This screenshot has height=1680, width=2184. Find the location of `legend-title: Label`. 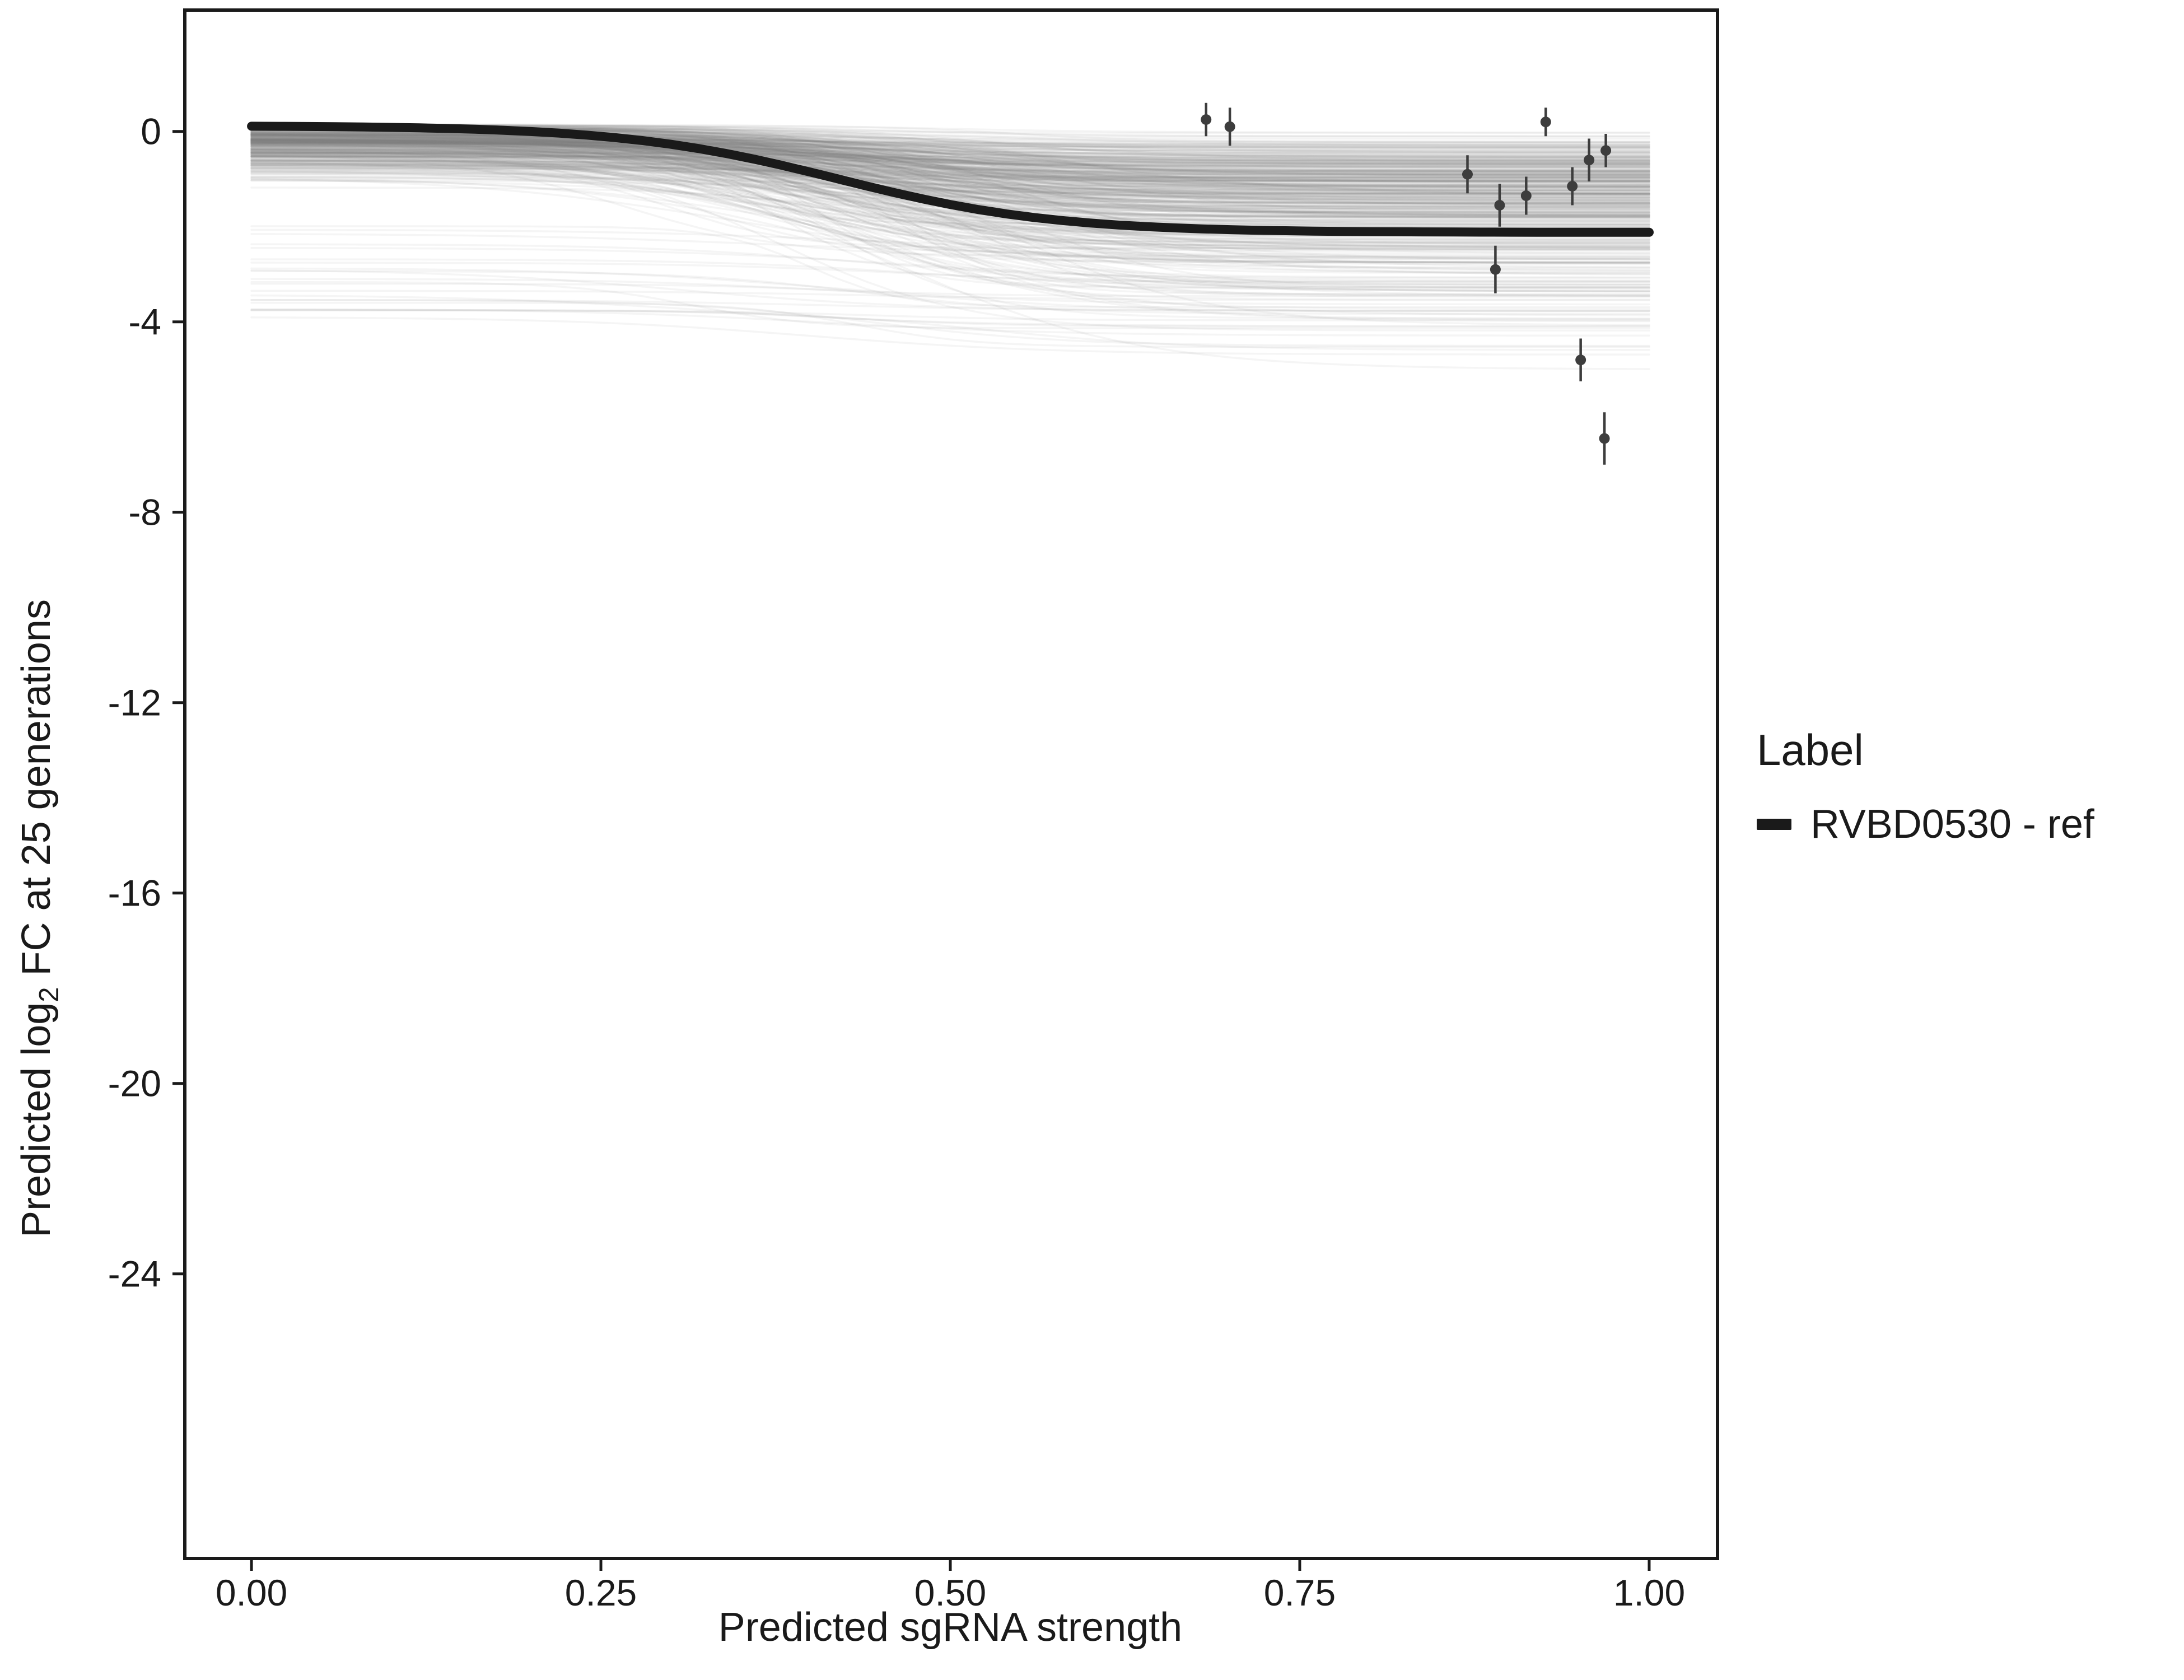

legend-title: Label is located at coordinates (1811, 749).